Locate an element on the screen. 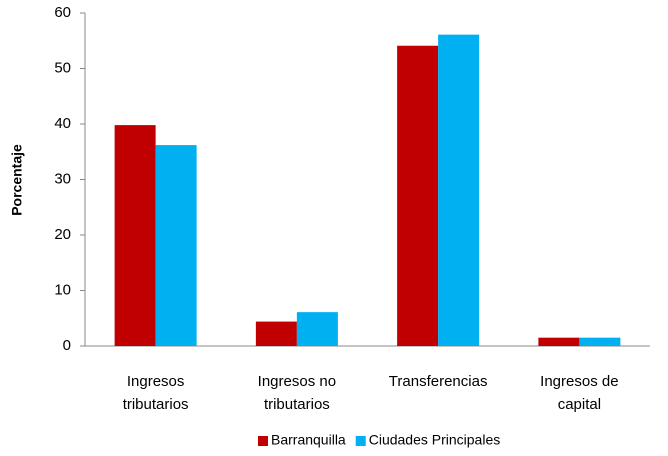 The width and height of the screenshot is (668, 456). x-tick-label: Ingresos no tributarios is located at coordinates (297, 393).